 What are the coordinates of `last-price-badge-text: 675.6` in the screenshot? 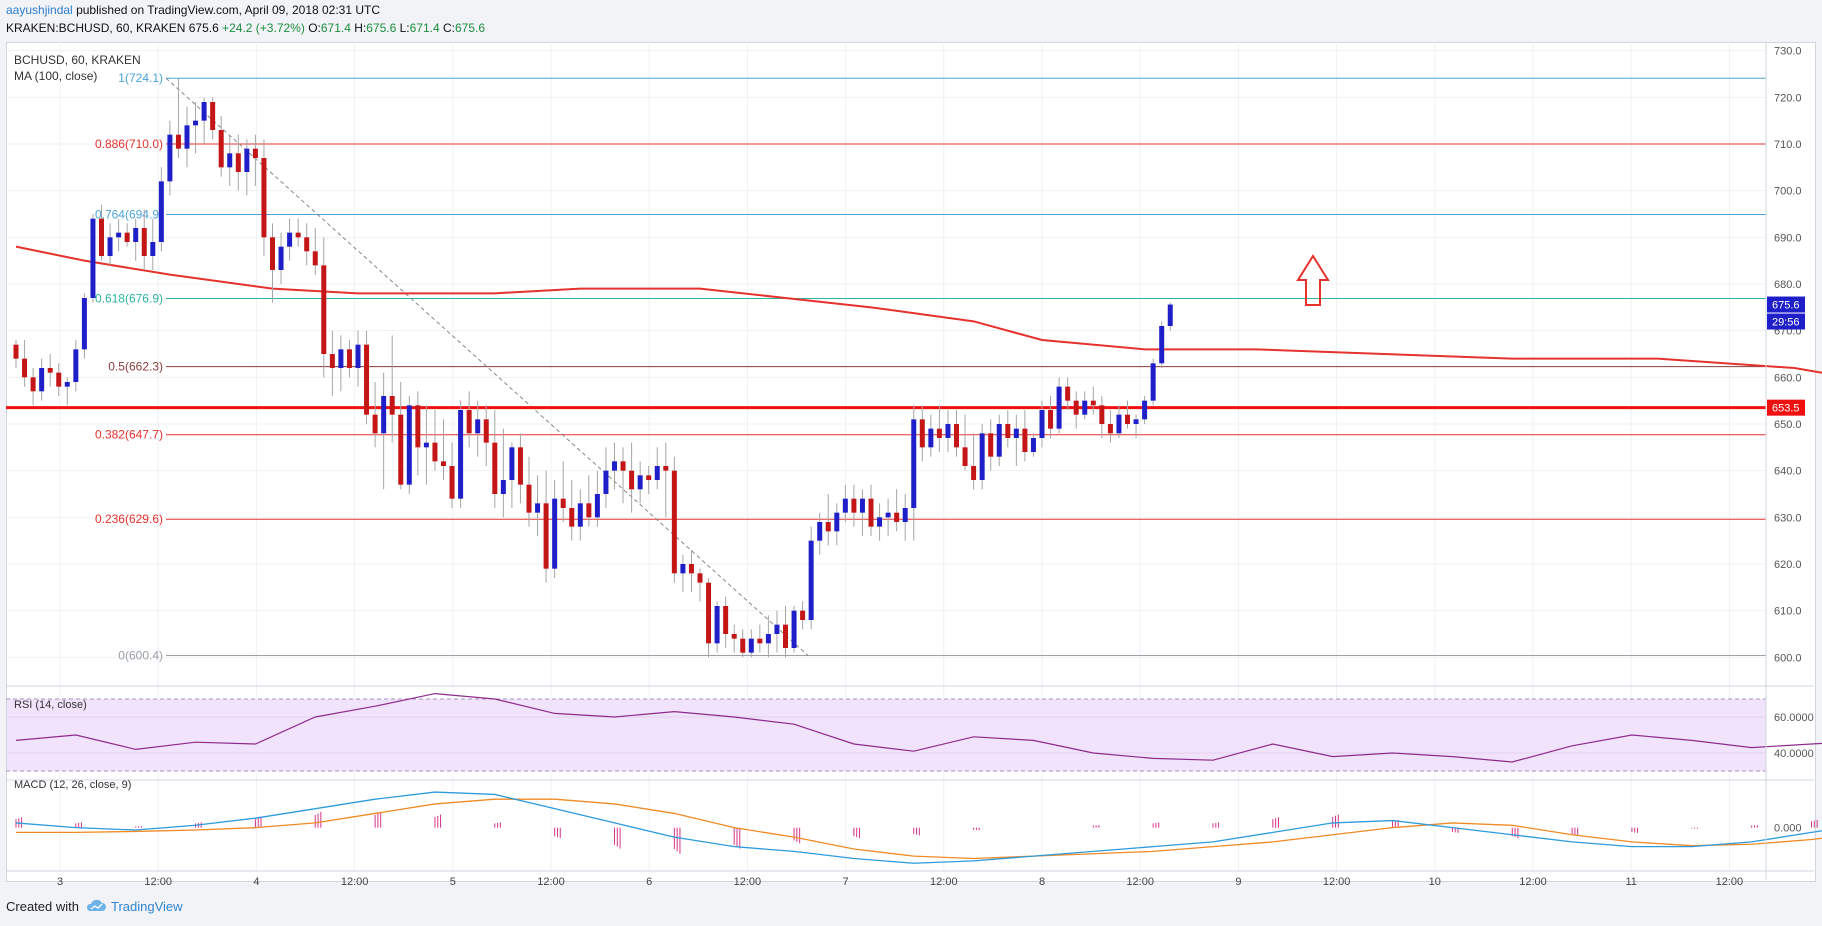 It's located at (1786, 306).